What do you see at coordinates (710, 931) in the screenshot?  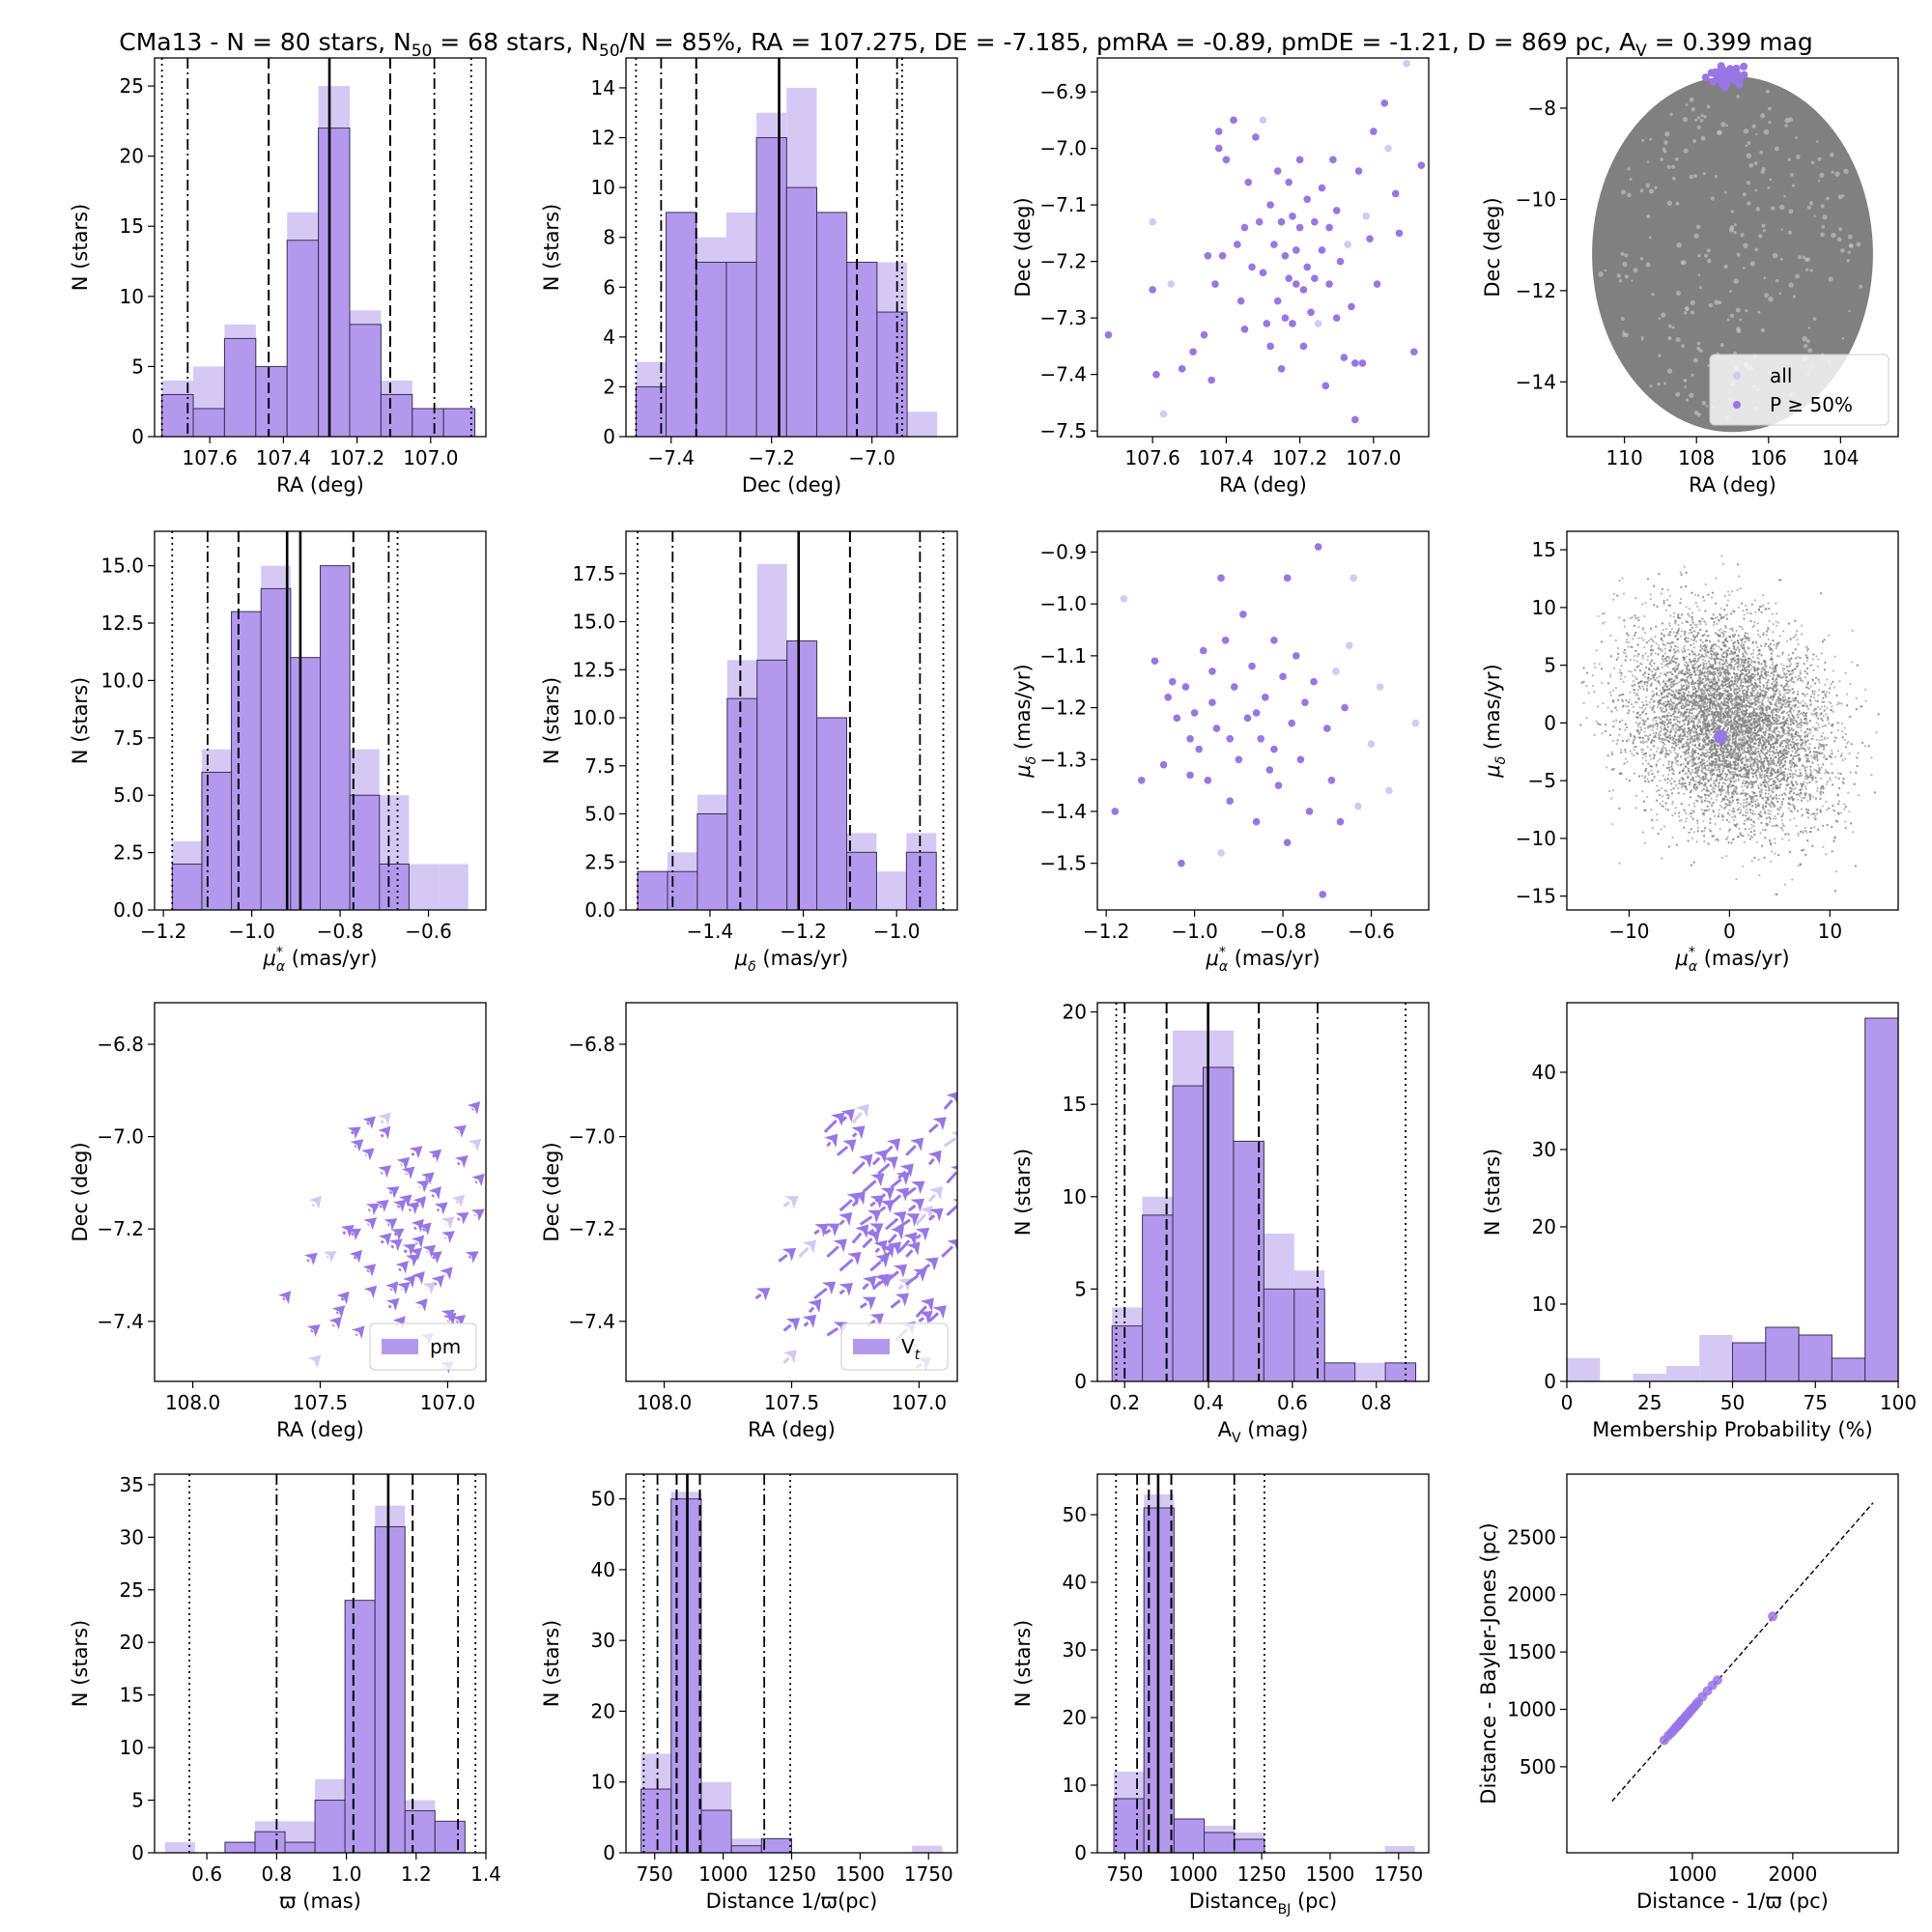 I see `x-tick-label: −1.4` at bounding box center [710, 931].